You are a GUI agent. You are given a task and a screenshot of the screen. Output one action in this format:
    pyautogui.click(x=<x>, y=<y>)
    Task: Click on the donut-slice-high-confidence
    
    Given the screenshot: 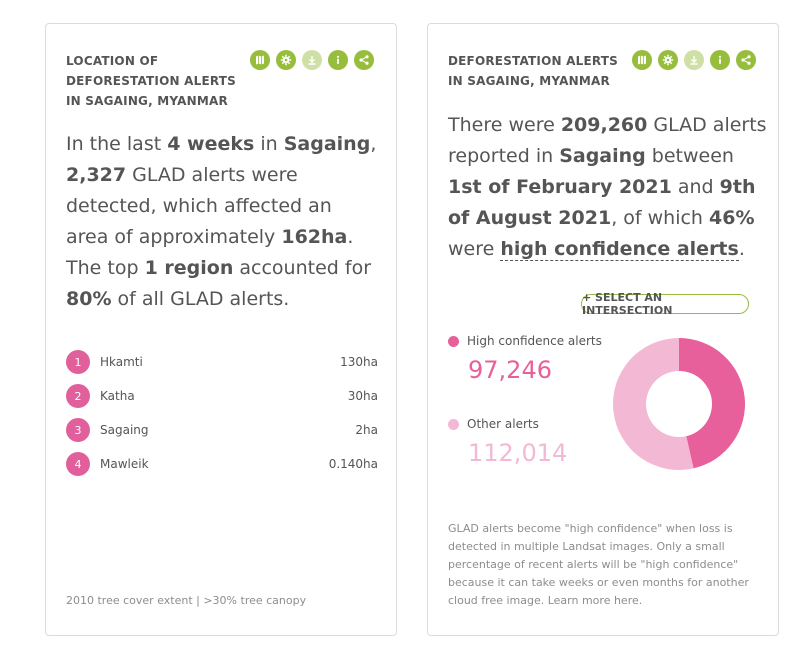 What is the action you would take?
    pyautogui.click(x=712, y=403)
    